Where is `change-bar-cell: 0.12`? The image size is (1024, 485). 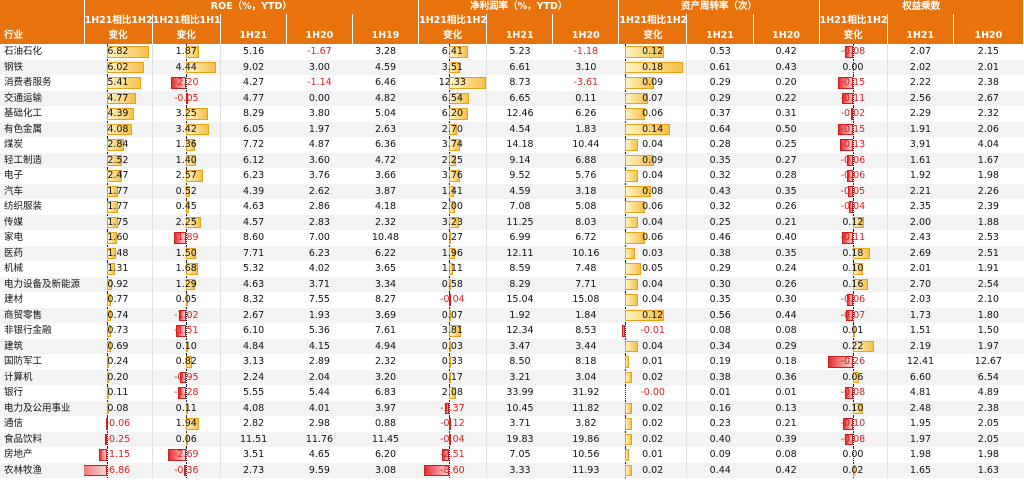
change-bar-cell: 0.12 is located at coordinates (653, 315).